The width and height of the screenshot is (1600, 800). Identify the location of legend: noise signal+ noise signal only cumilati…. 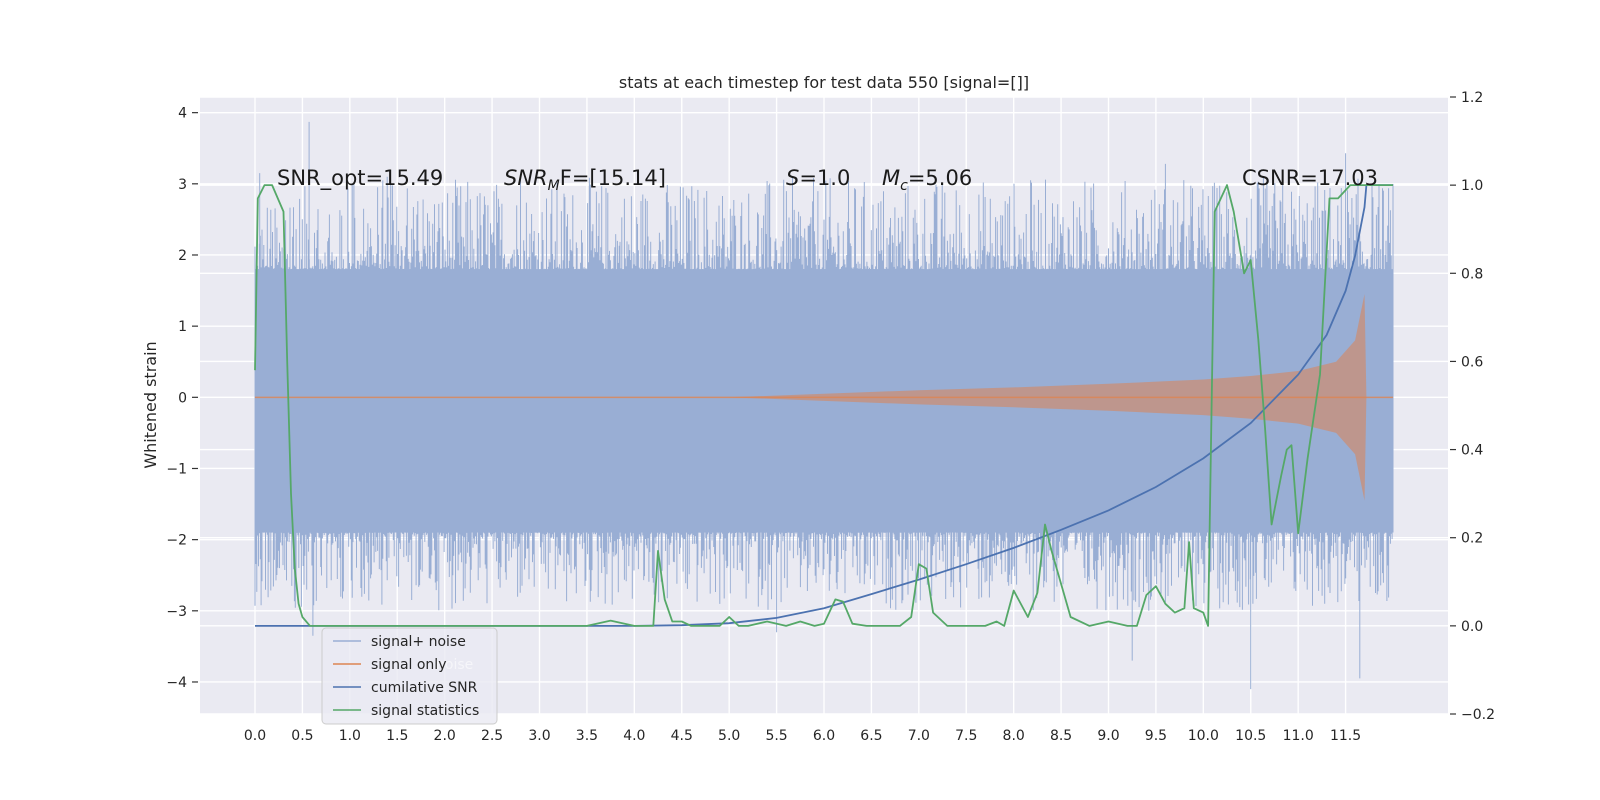
(409, 676).